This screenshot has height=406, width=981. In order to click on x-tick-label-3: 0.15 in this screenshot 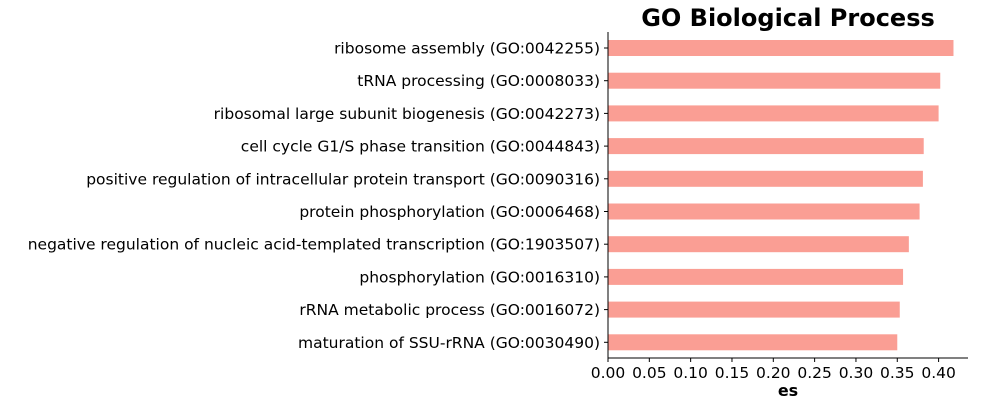, I will do `click(732, 373)`.